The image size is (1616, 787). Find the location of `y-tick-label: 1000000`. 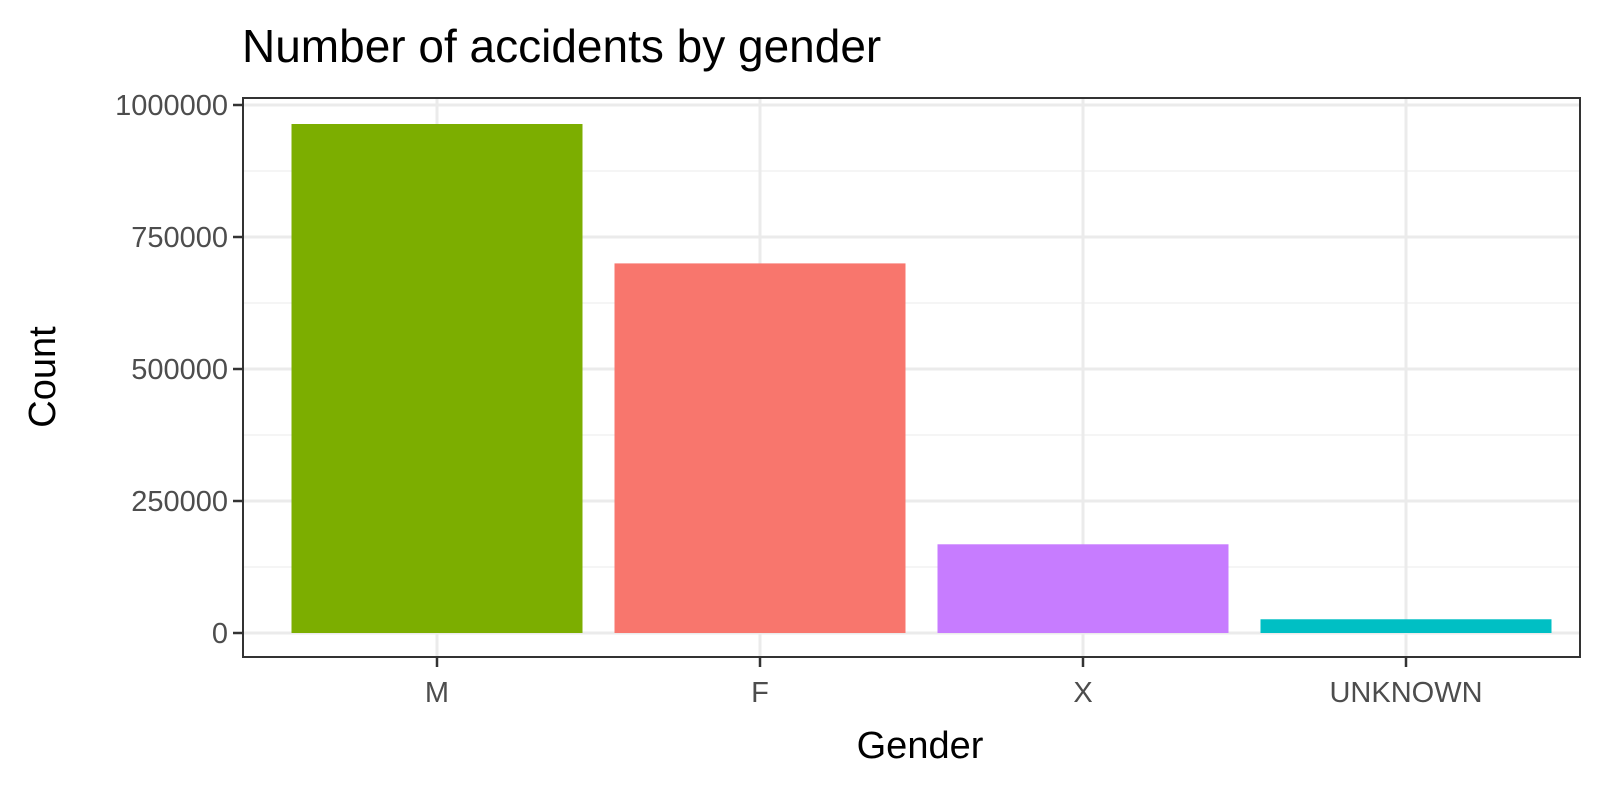

y-tick-label: 1000000 is located at coordinates (171, 106).